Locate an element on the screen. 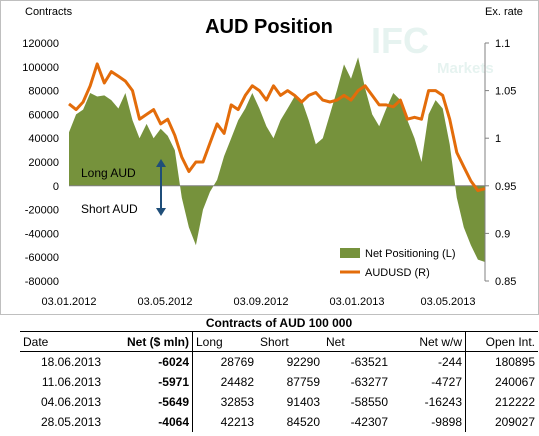 Image resolution: width=539 pixels, height=436 pixels. header-net-mln: Net ($ mln) is located at coordinates (148, 341).